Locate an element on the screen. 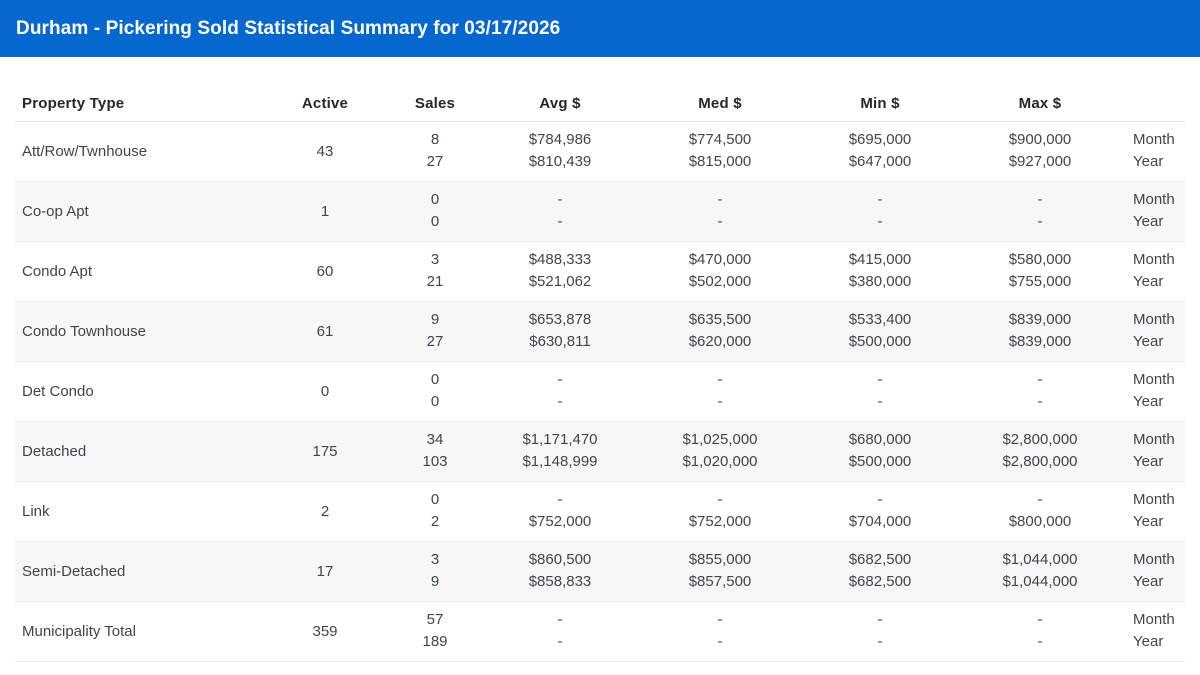 Image resolution: width=1200 pixels, height=675 pixels. avg-month-value: $860,500 is located at coordinates (560, 559).